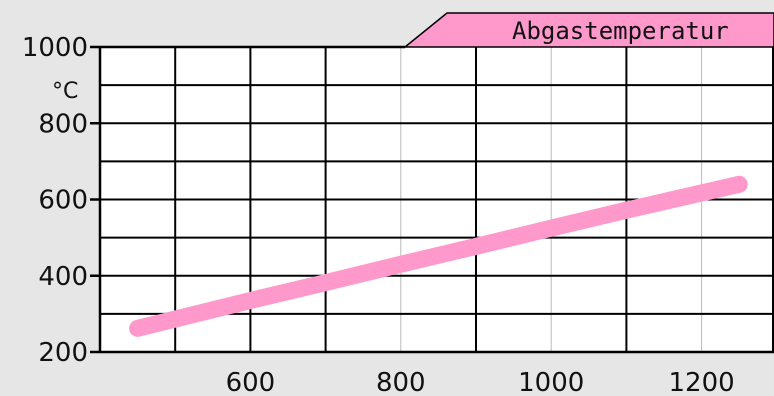  I want to click on y-tick-label: 1000, so click(55, 48).